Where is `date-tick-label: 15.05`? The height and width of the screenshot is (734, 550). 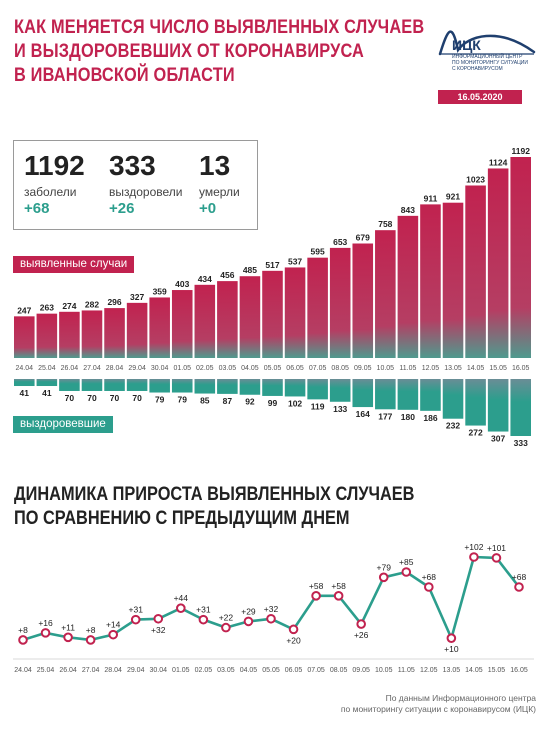 date-tick-label: 15.05 is located at coordinates (497, 670).